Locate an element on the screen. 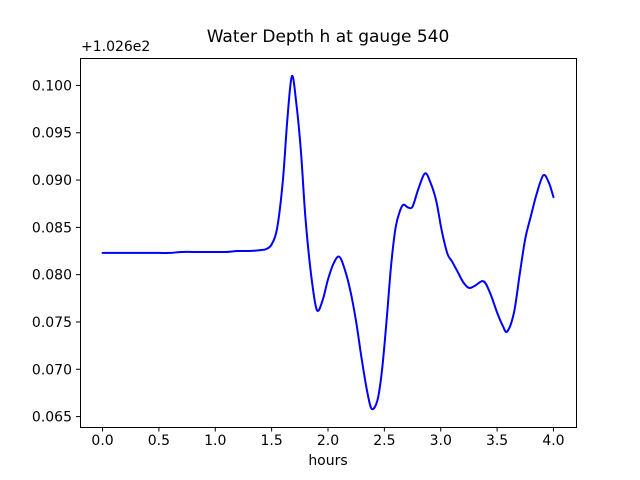 The width and height of the screenshot is (640, 480). x-tick-label: 3.5 is located at coordinates (497, 441).